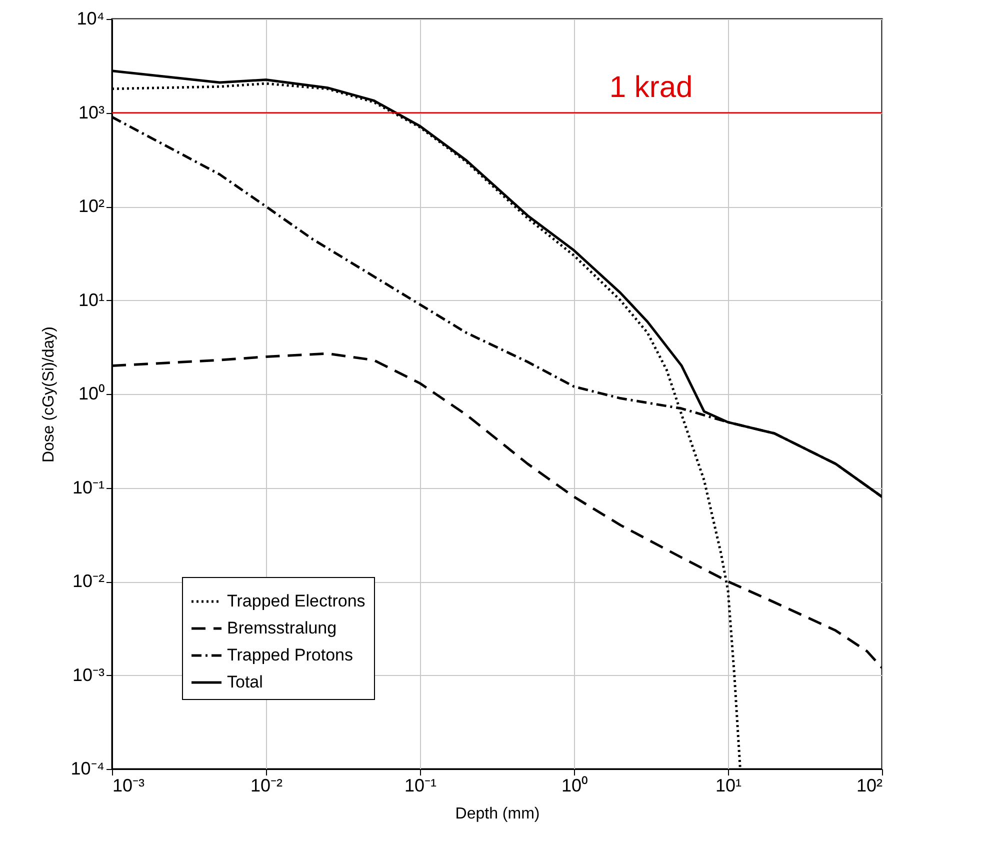 Image resolution: width=981 pixels, height=858 pixels. Describe the element at coordinates (420, 786) in the screenshot. I see `x-tick-label: 10⁻¹` at that location.